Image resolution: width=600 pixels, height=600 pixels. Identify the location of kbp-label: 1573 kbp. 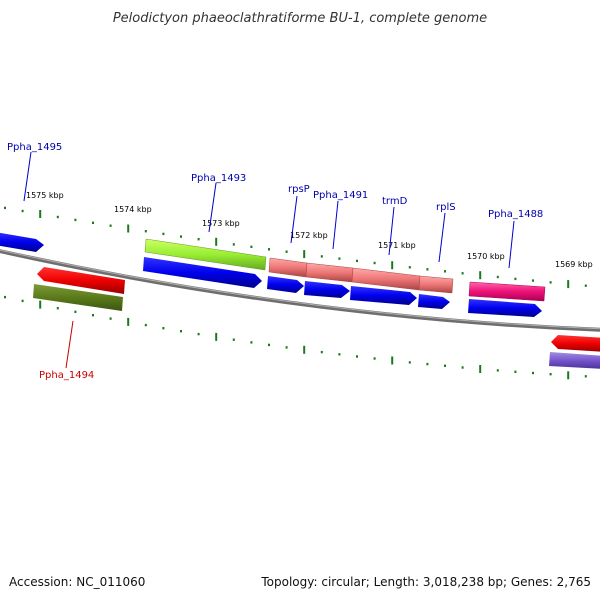
(221, 223).